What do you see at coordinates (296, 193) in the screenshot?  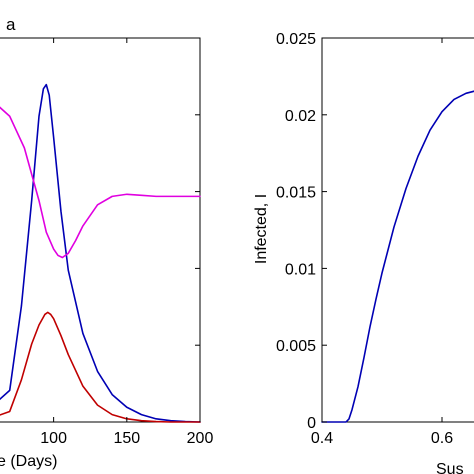 I see `y-tick-label-right: 0.015` at bounding box center [296, 193].